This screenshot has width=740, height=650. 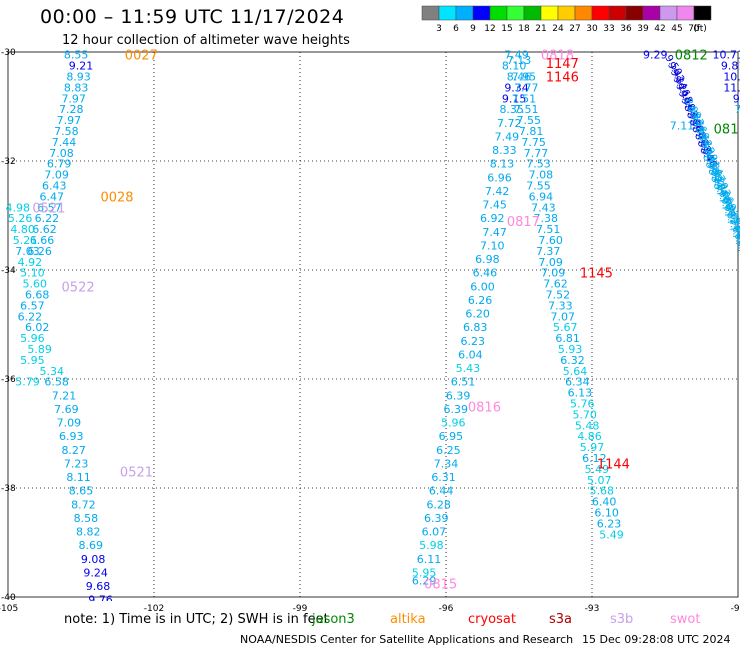 I want to click on y-tick-label: -32, so click(x=8, y=162).